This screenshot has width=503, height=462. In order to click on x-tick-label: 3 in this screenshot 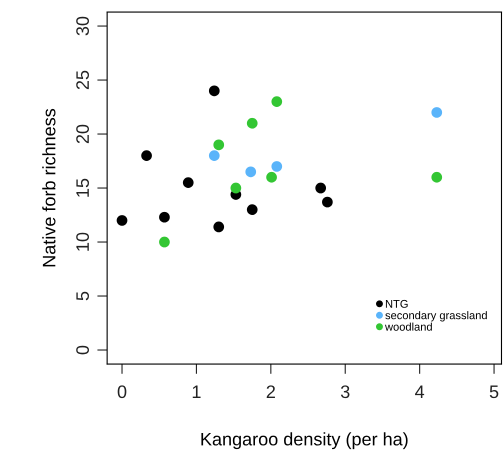, I will do `click(345, 391)`.